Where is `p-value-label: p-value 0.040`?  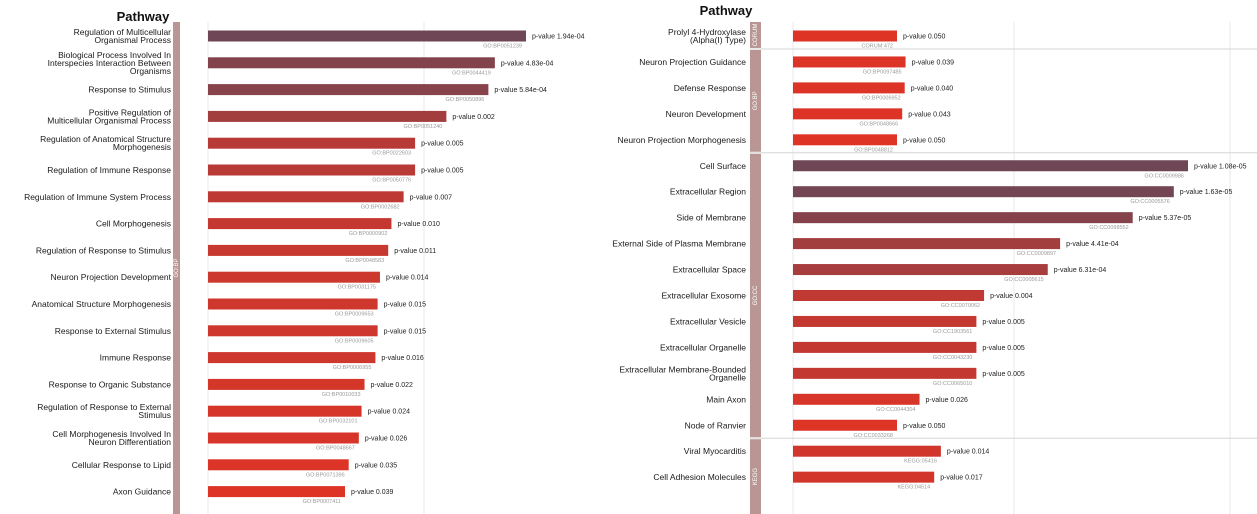 p-value-label: p-value 0.040 is located at coordinates (932, 88).